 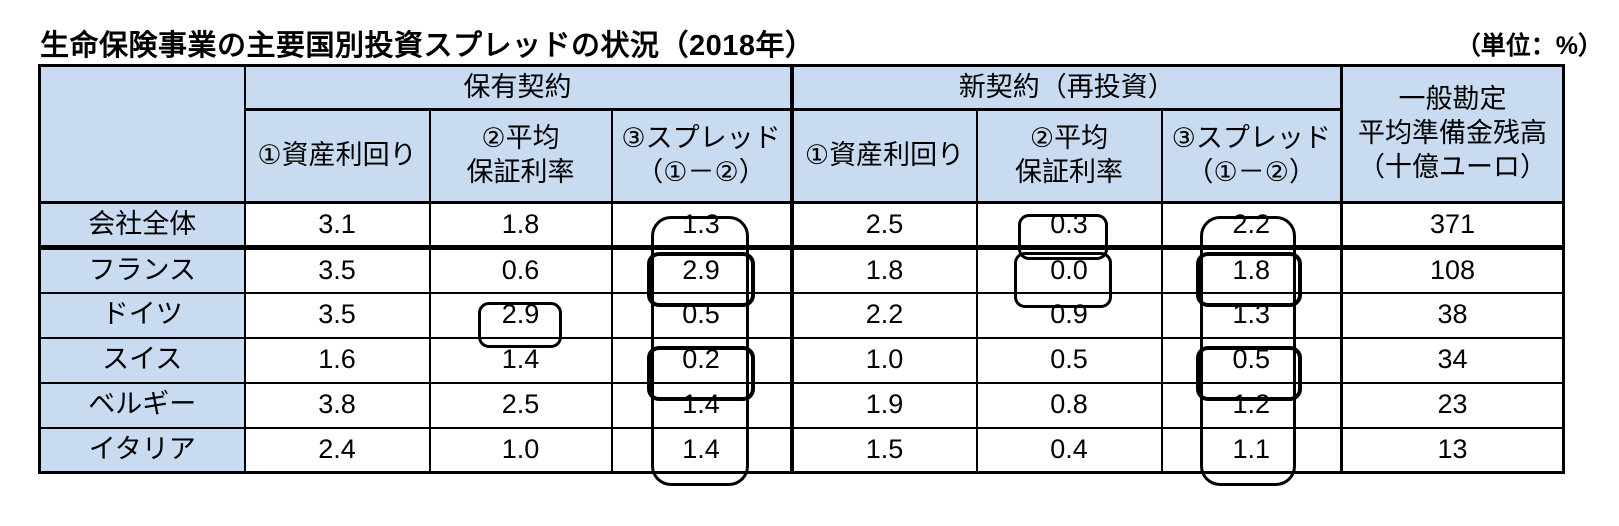 What do you see at coordinates (883, 405) in the screenshot?
I see `cell-value: 1.9` at bounding box center [883, 405].